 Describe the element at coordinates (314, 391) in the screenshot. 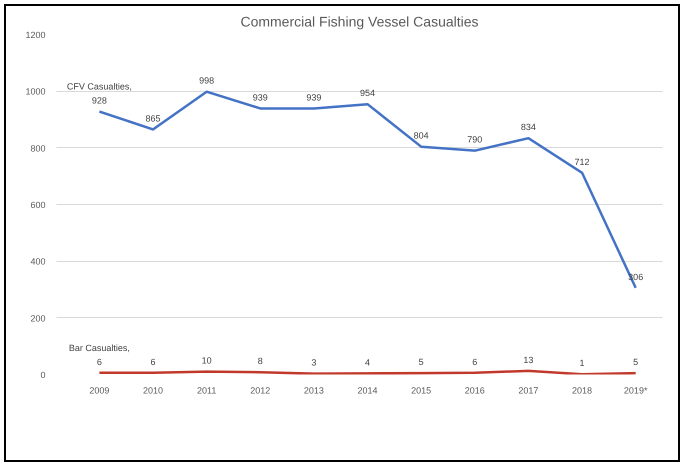

I see `x-tick-label: 2013` at that location.